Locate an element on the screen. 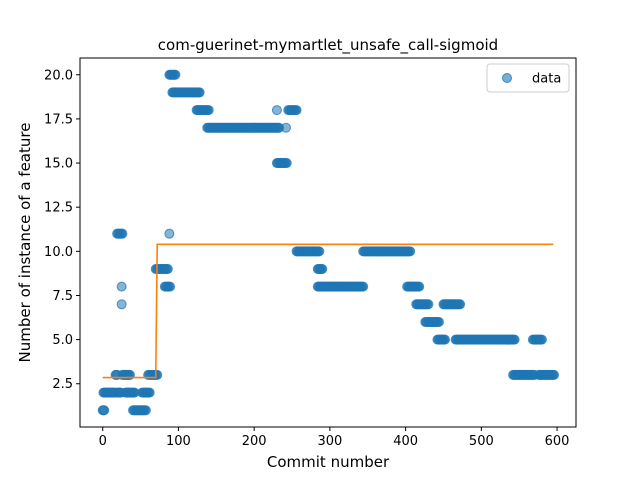 The image size is (640, 480). y-tick-label: 10.0 is located at coordinates (58, 252).